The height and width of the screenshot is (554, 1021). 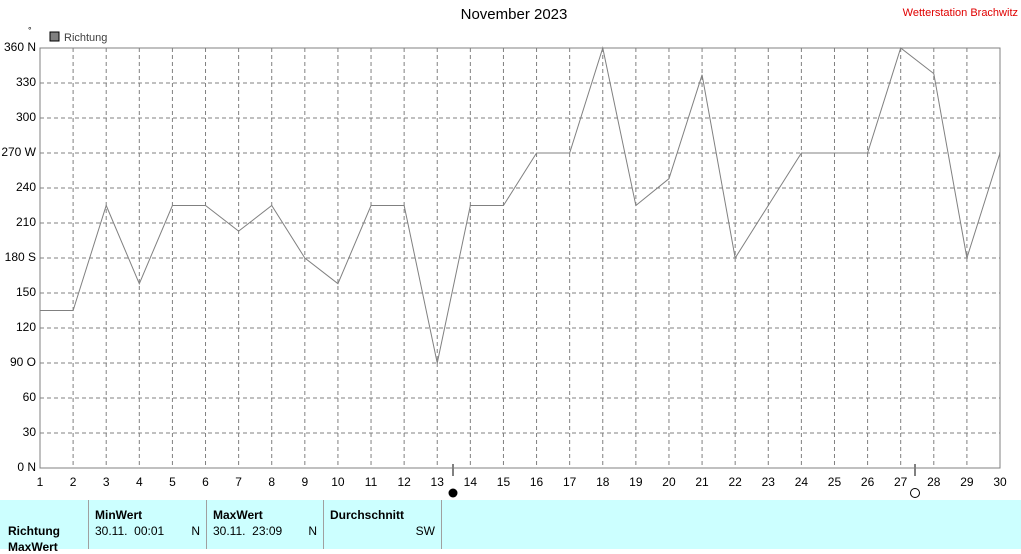 I want to click on header: MaxWert, so click(x=238, y=515).